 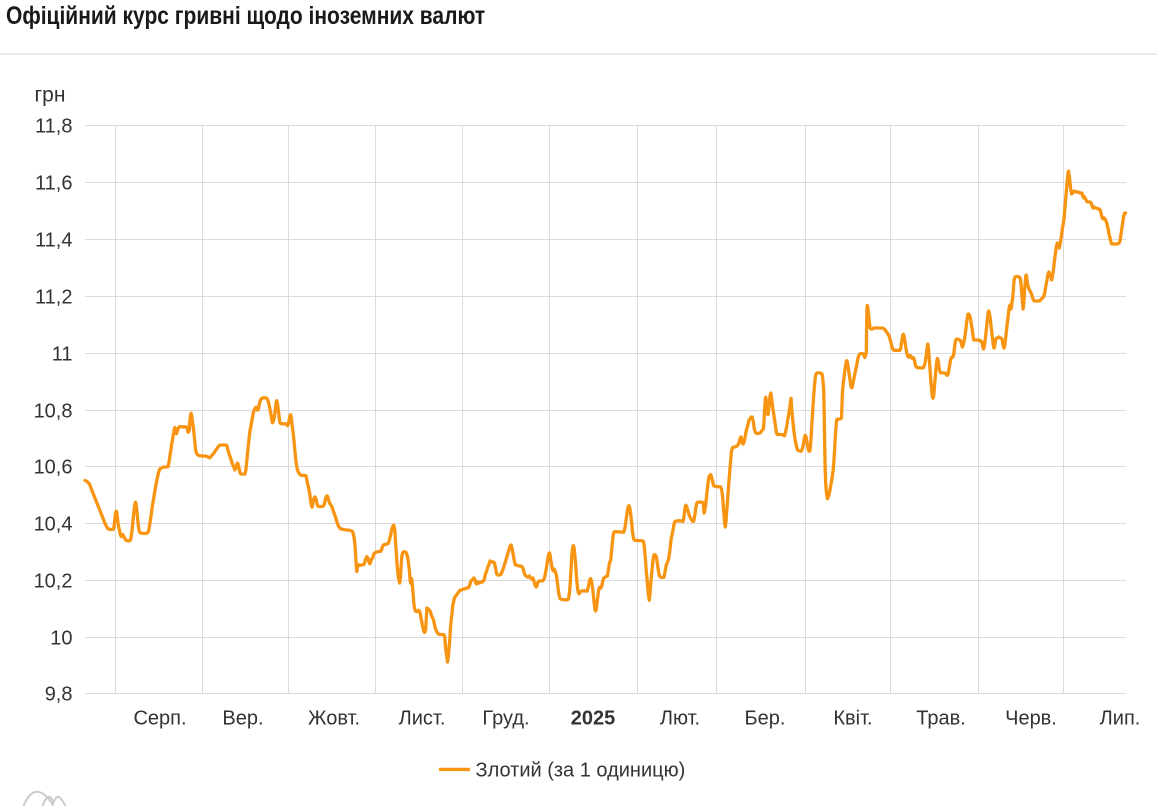 I want to click on svg-text: 11,2, so click(x=53, y=298).